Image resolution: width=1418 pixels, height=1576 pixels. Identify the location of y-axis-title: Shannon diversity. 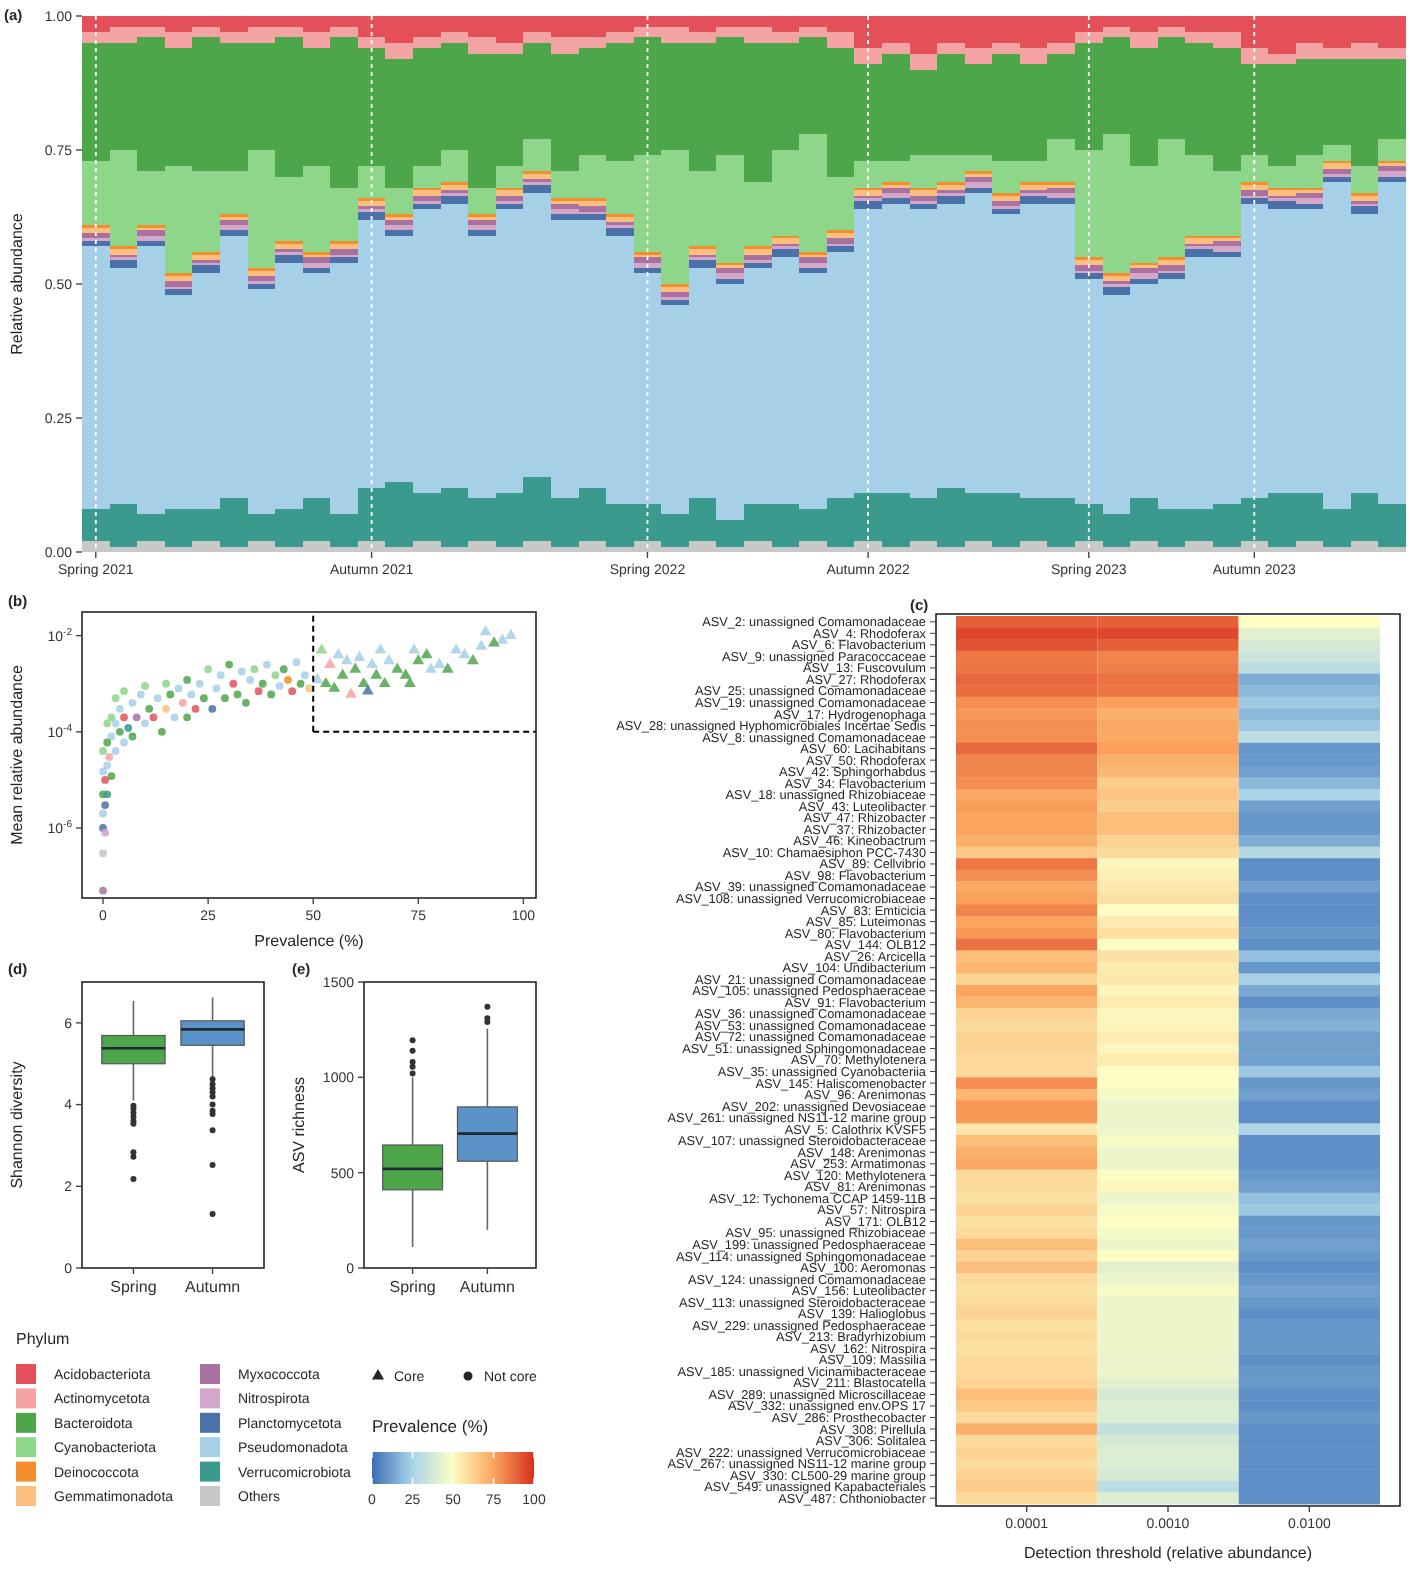
(17, 1125).